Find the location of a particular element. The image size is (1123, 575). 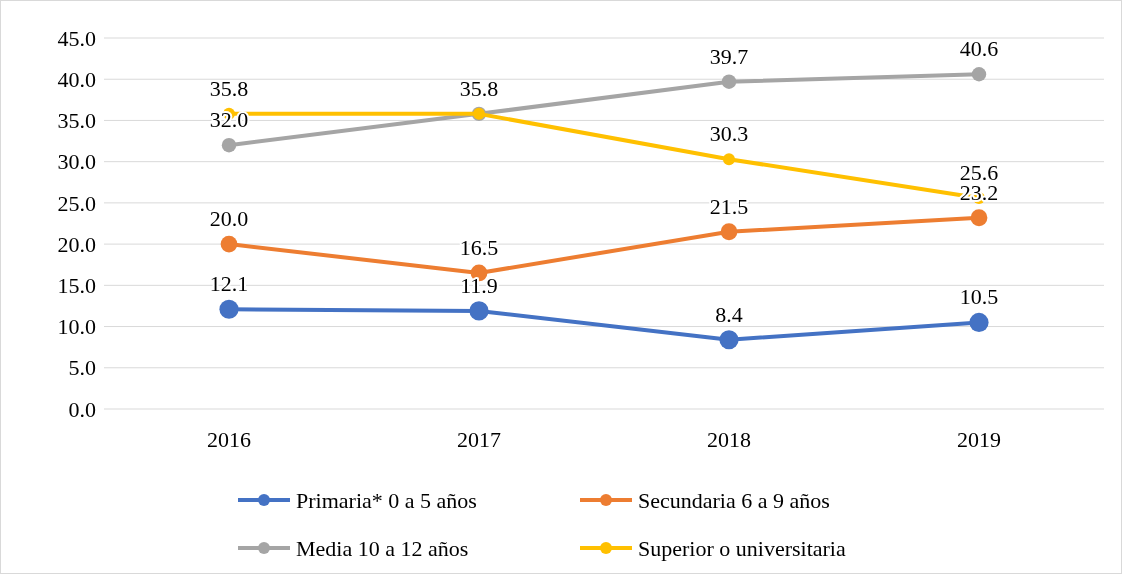

data-label: 16.5 is located at coordinates (479, 247).